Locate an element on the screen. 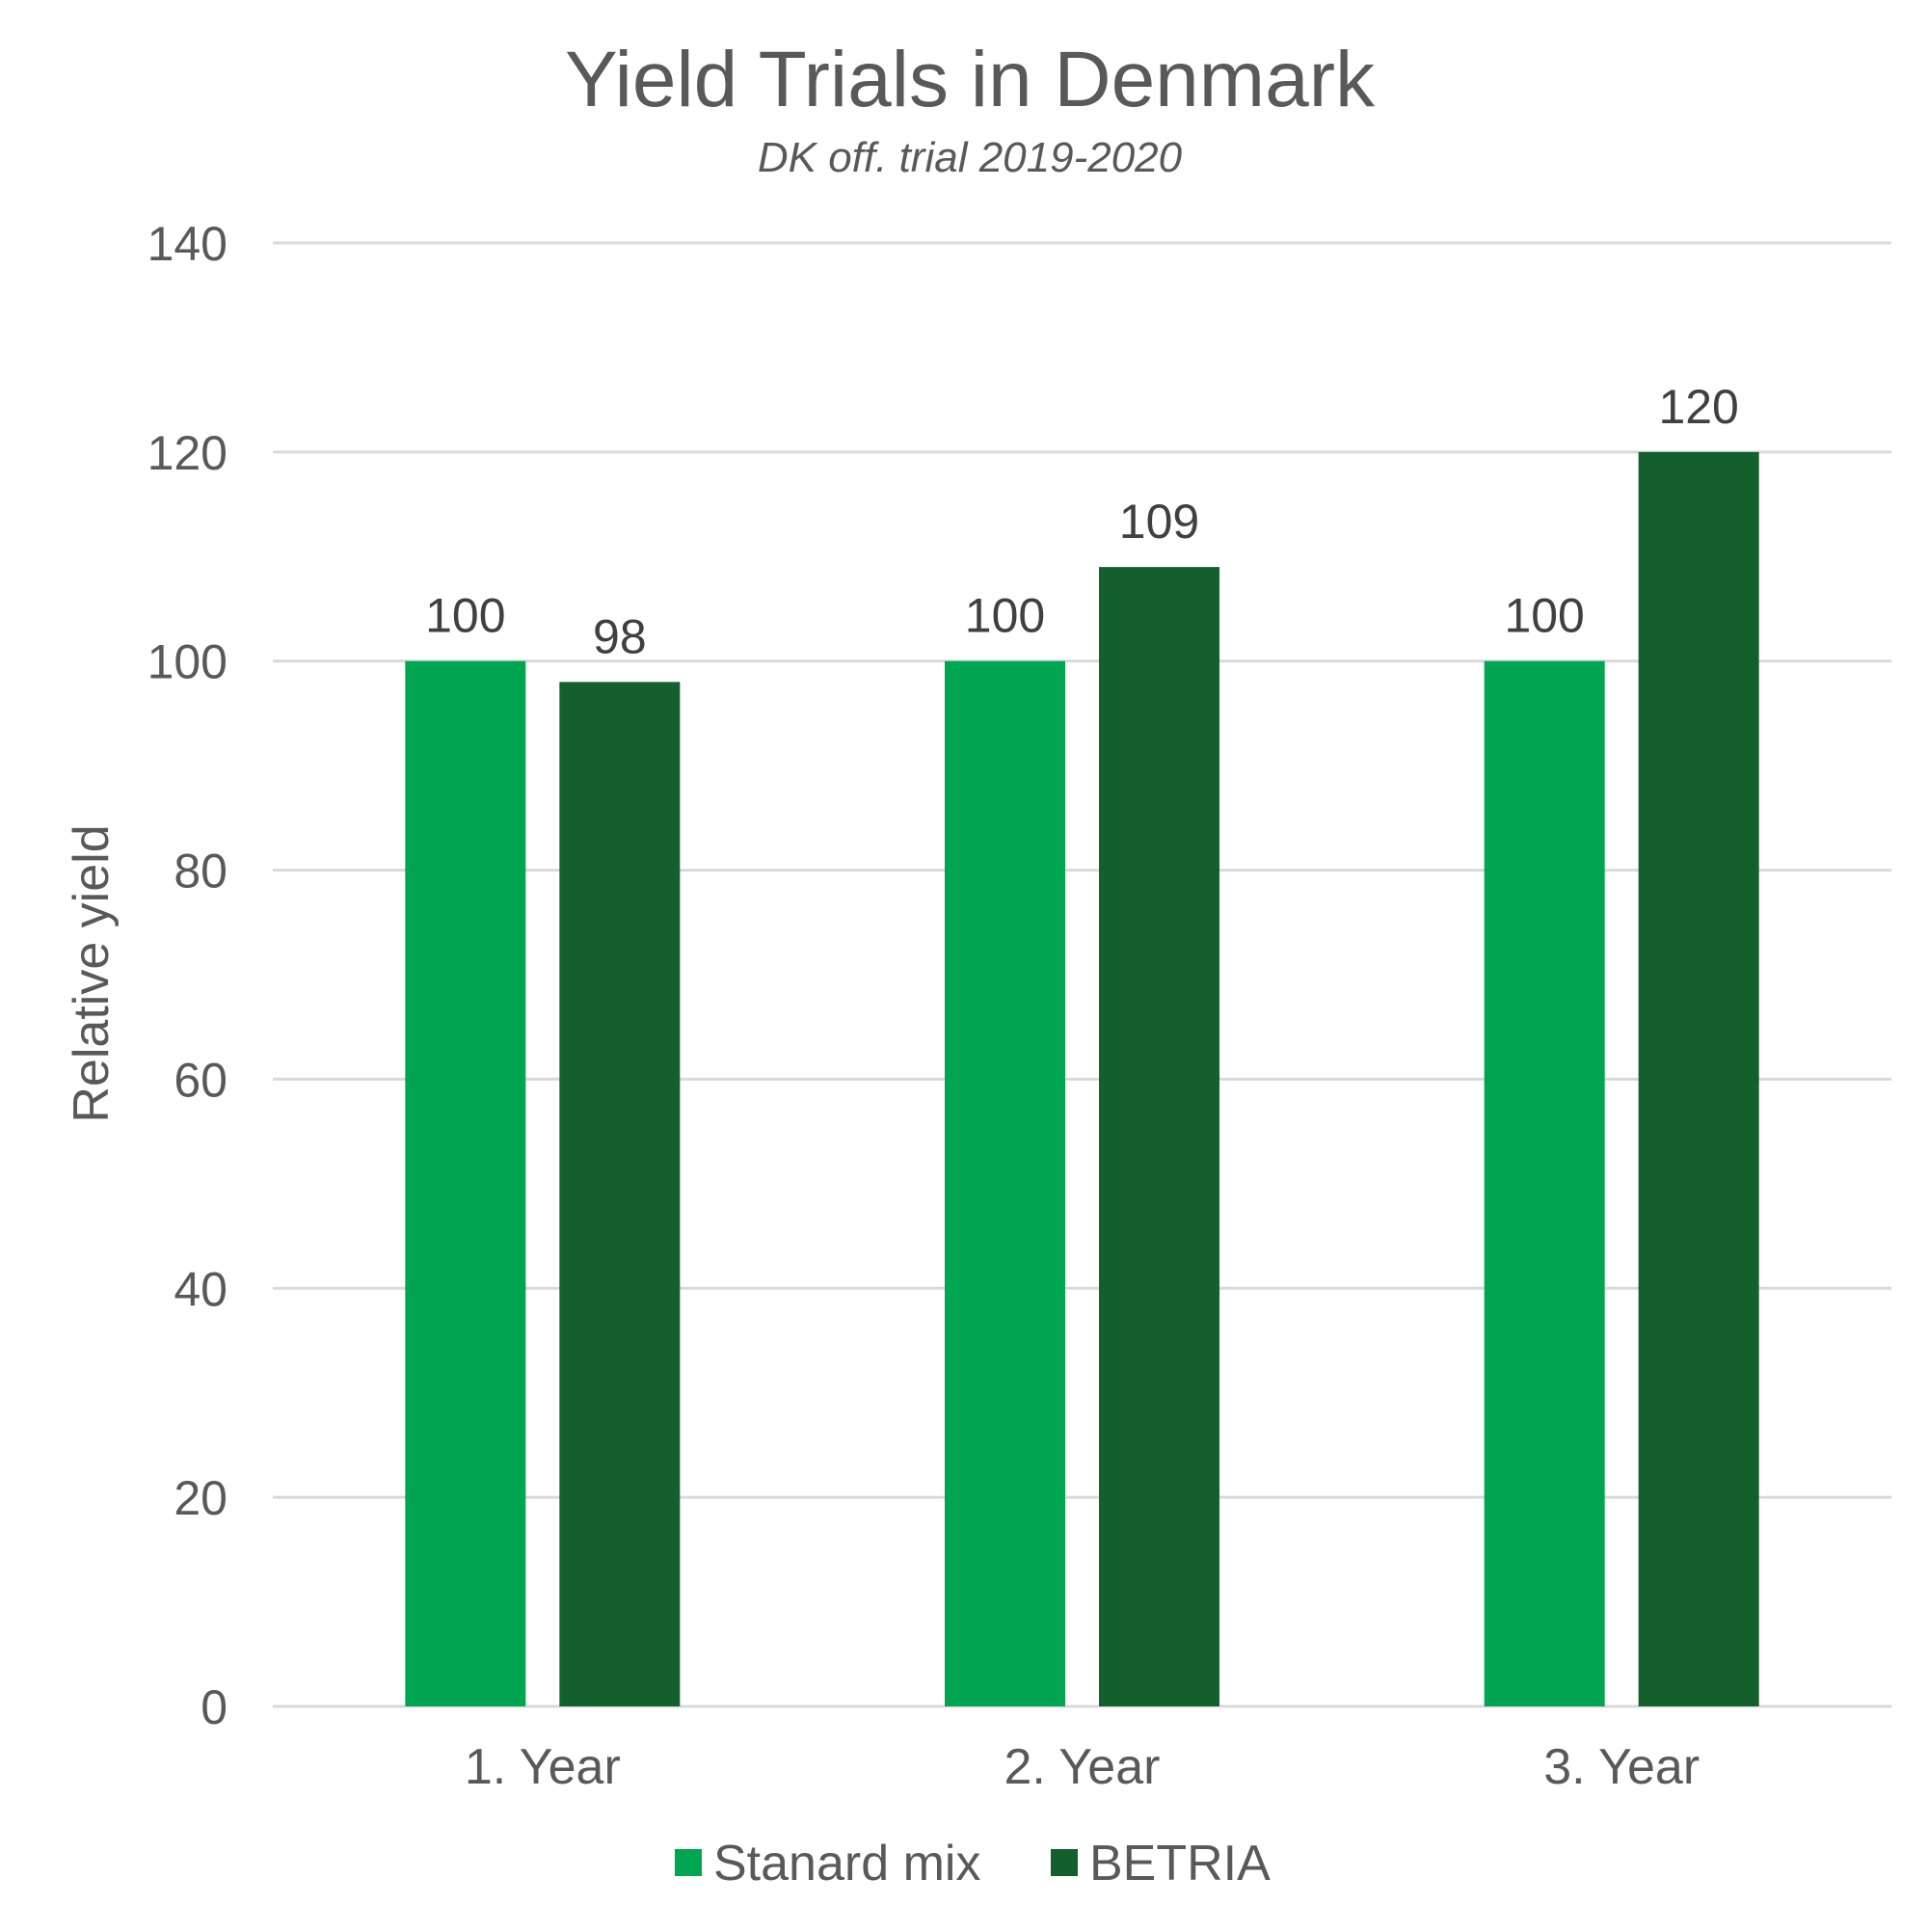  x-tick-label-2: 2. Year is located at coordinates (1082, 1767).